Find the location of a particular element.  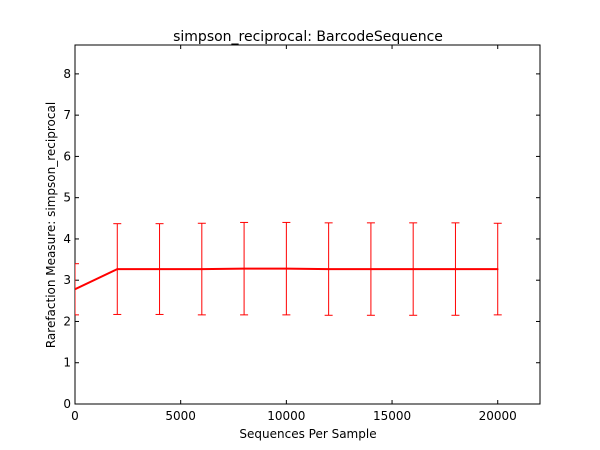

y-tick-label: 2 is located at coordinates (67, 321).